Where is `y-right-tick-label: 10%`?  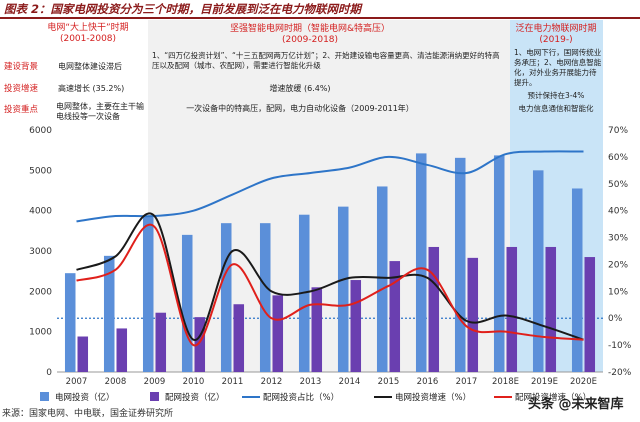 y-right-tick-label: 10% is located at coordinates (618, 292).